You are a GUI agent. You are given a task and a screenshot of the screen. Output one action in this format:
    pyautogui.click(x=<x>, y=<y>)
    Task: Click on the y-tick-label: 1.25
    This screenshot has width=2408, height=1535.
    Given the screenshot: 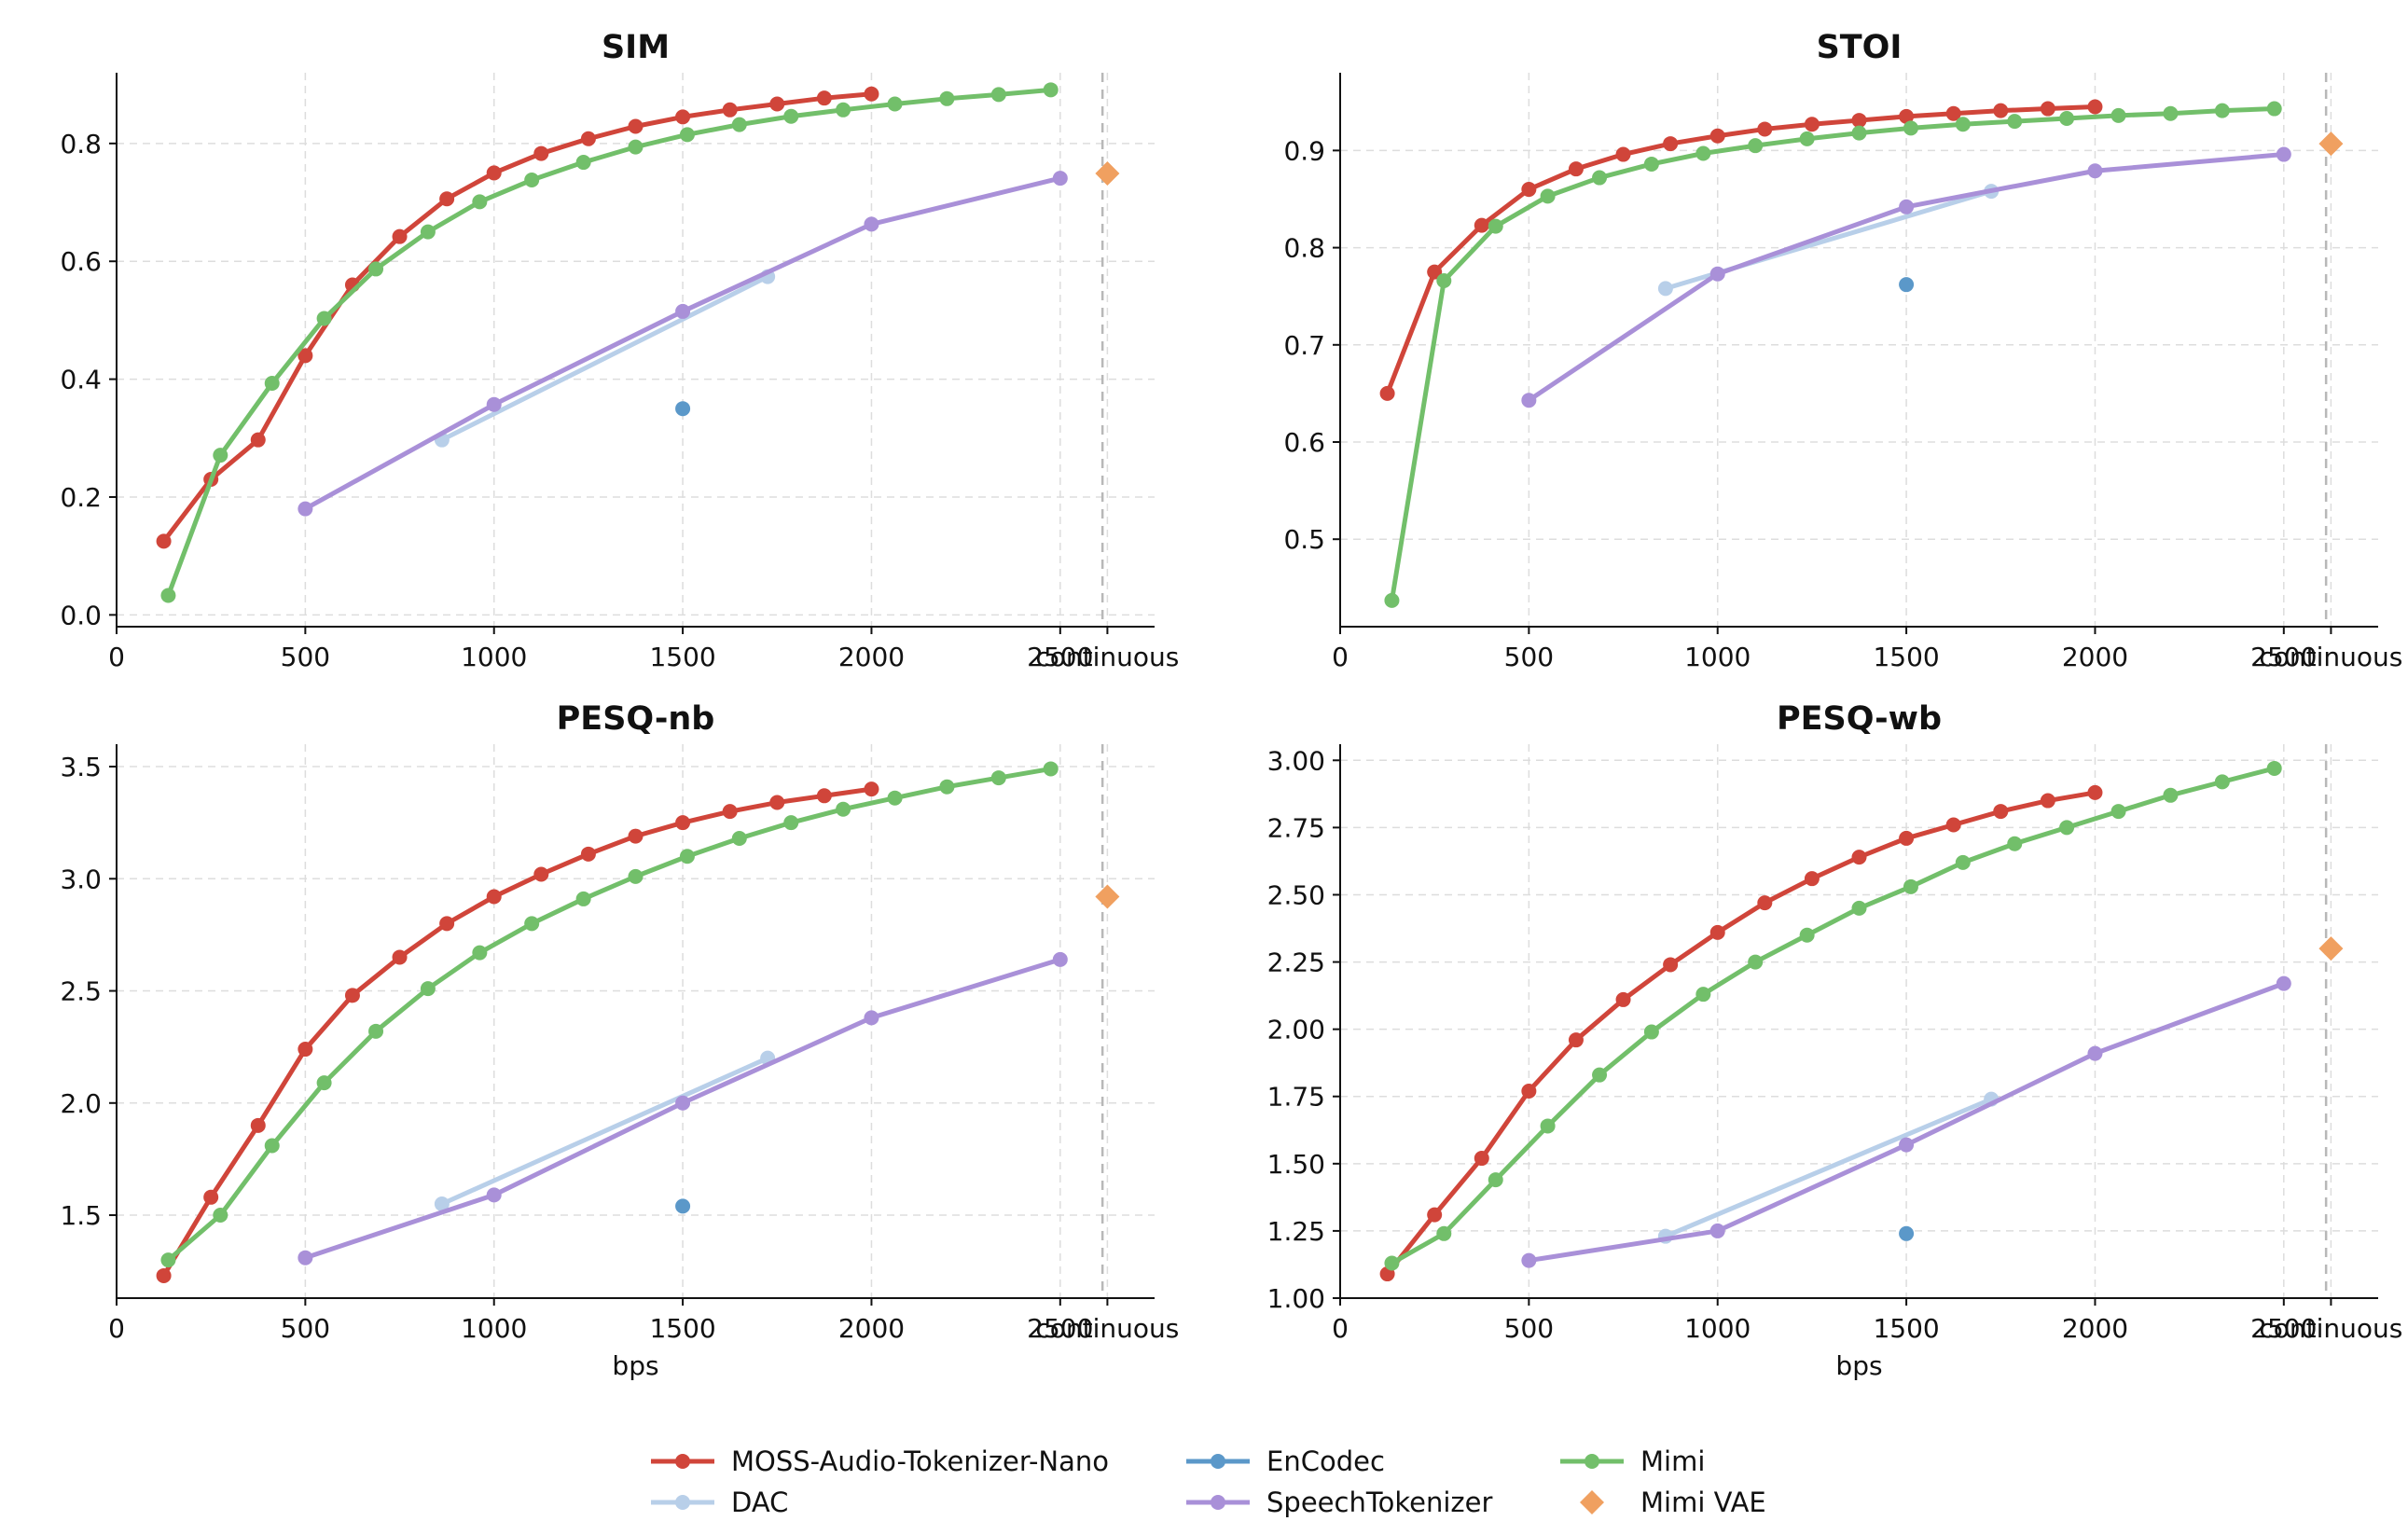 What is the action you would take?
    pyautogui.click(x=1296, y=1232)
    